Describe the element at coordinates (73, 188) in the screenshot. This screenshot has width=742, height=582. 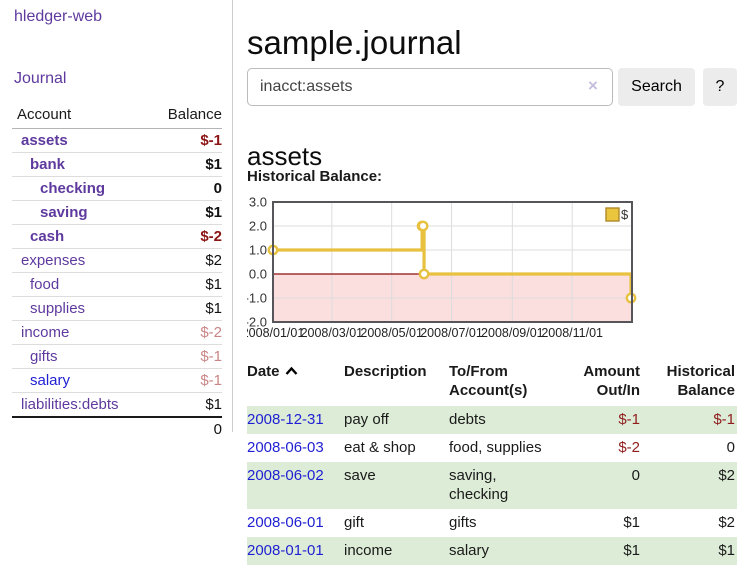
I see `account-link-checking: checking` at that location.